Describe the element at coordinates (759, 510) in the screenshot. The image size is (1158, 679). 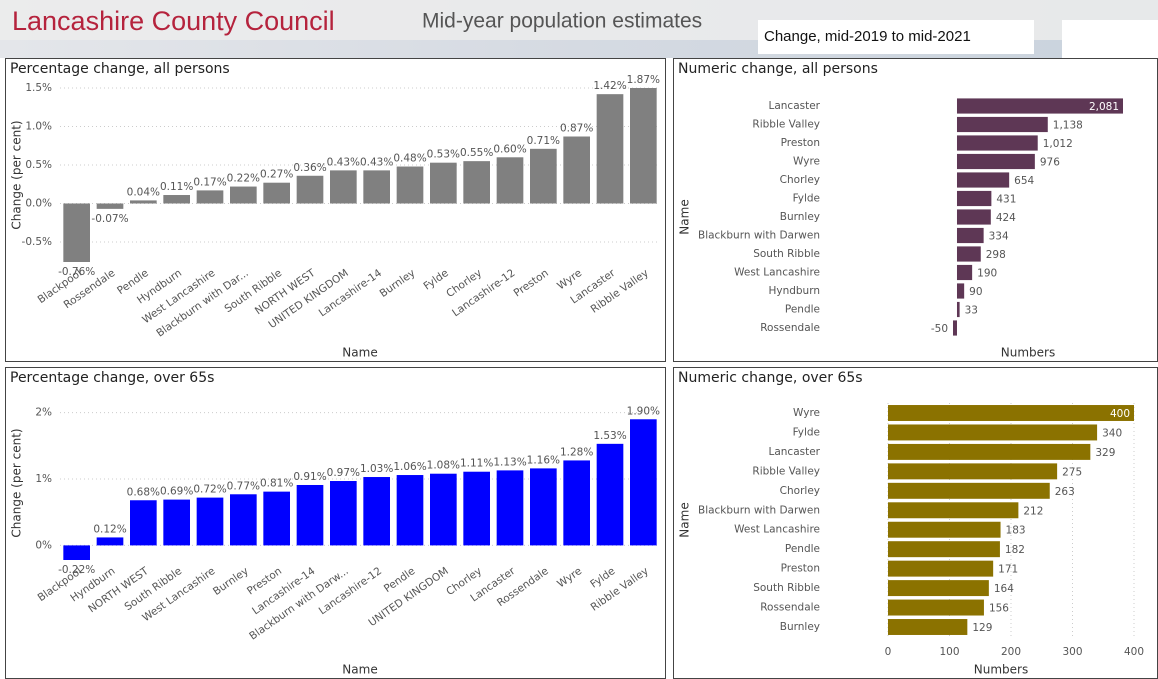
I see `y-tick-label: Blackburn with Darwen` at that location.